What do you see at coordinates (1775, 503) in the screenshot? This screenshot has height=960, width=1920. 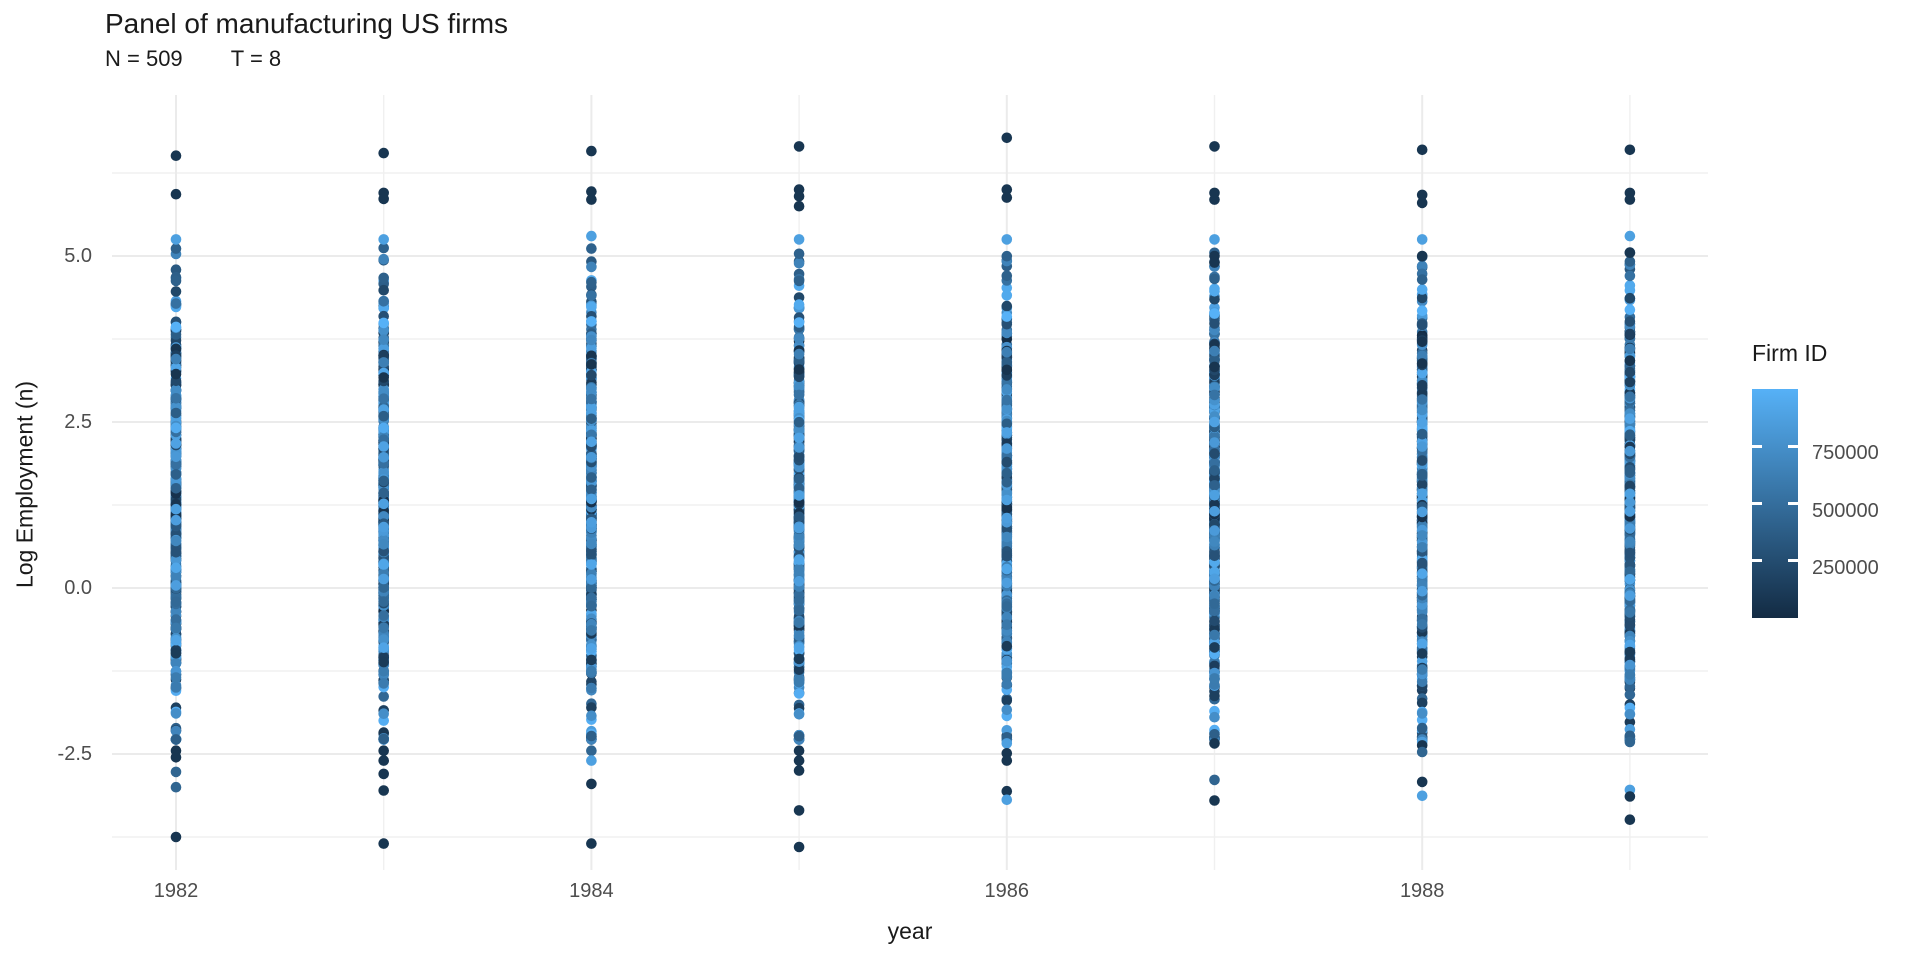 I see `legend-colorbar` at bounding box center [1775, 503].